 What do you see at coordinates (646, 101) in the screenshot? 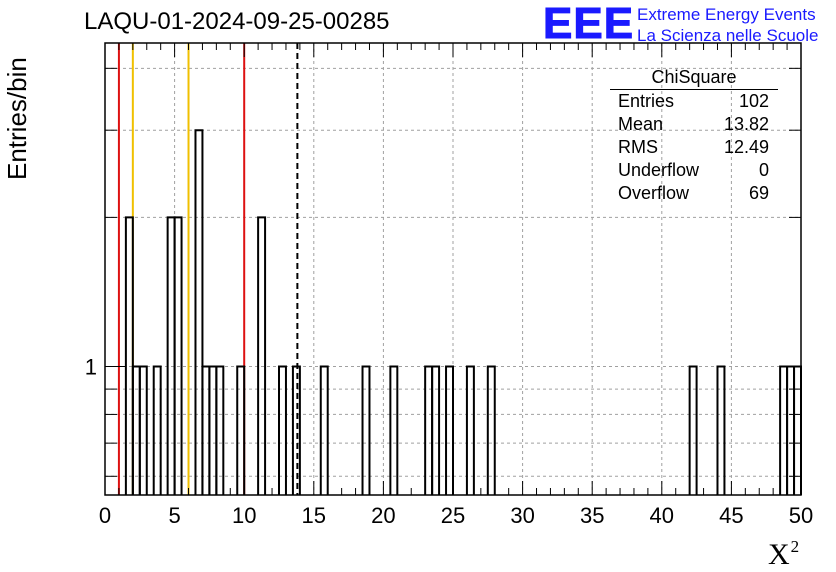
I see `stats-label: Entries` at bounding box center [646, 101].